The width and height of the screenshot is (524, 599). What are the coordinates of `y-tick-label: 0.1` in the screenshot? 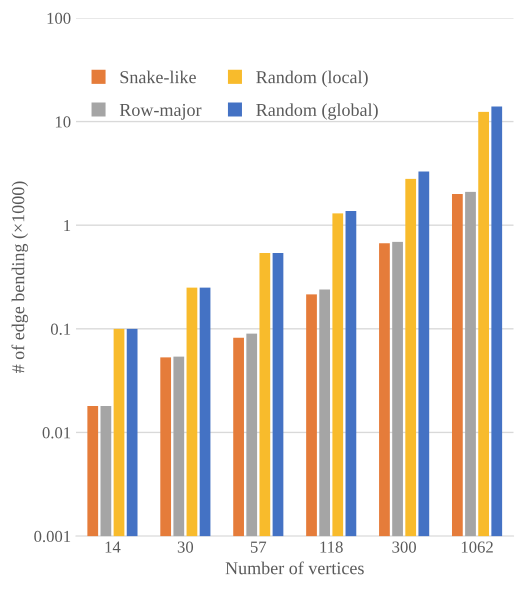 It's located at (60, 329).